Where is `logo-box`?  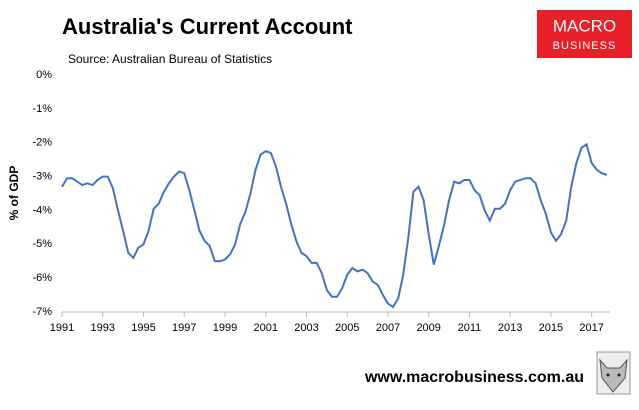 logo-box is located at coordinates (584, 34).